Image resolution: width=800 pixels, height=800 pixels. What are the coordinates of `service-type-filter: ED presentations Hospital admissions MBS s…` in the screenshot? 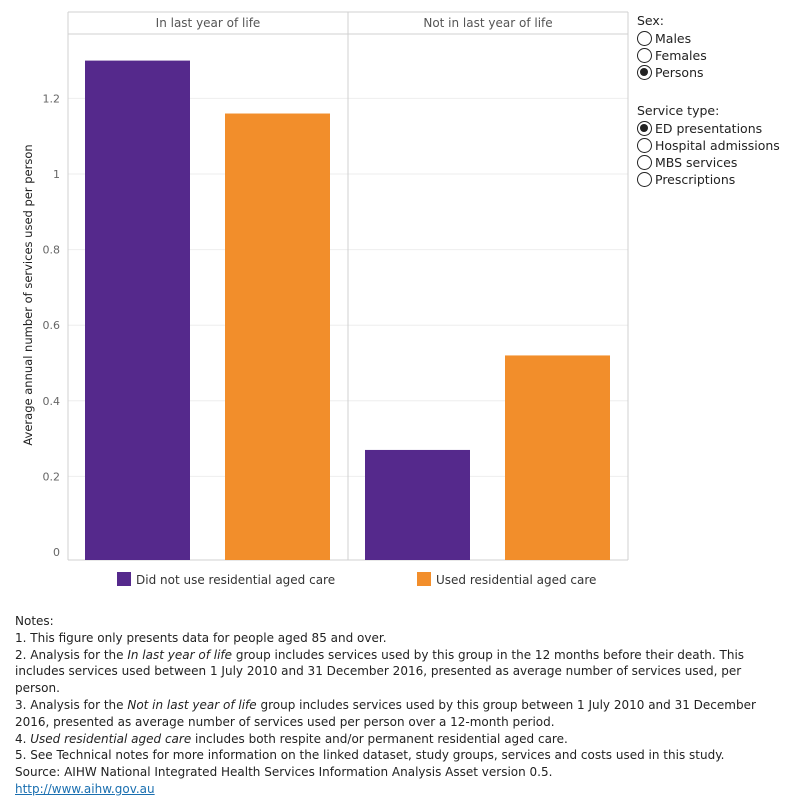 It's located at (717, 154).